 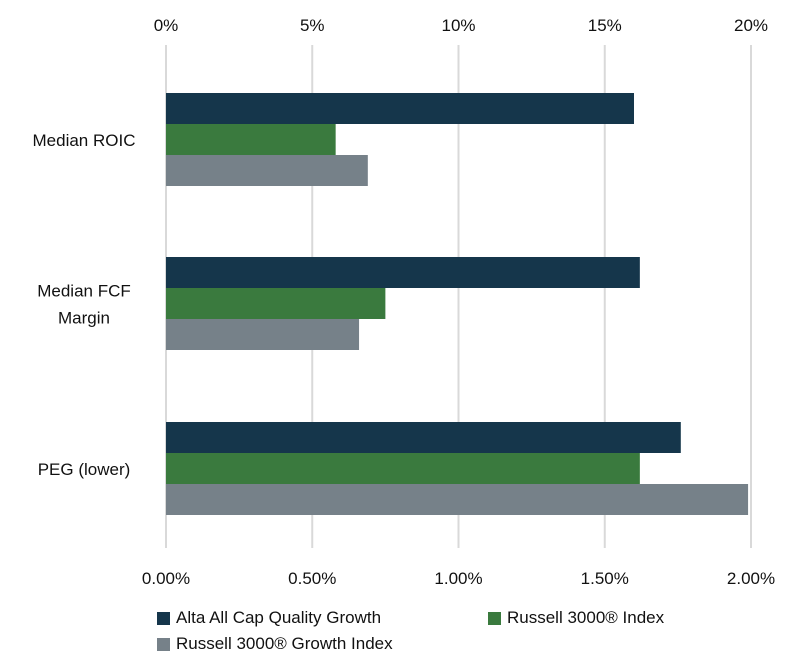 What do you see at coordinates (166, 578) in the screenshot?
I see `bottom-axis-tick-label: 0.00%` at bounding box center [166, 578].